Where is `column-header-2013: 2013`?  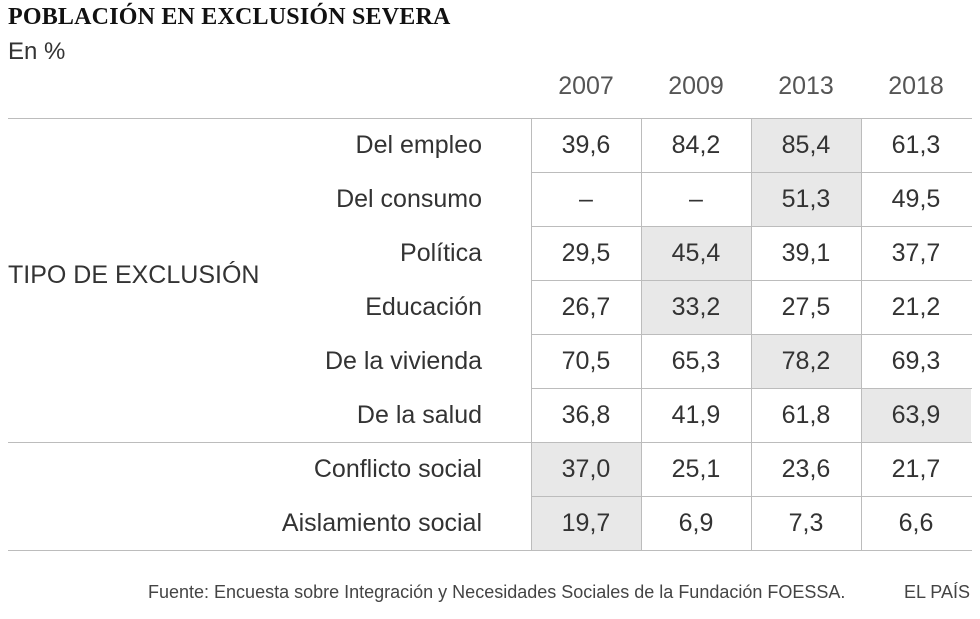 column-header-2013: 2013 is located at coordinates (806, 86).